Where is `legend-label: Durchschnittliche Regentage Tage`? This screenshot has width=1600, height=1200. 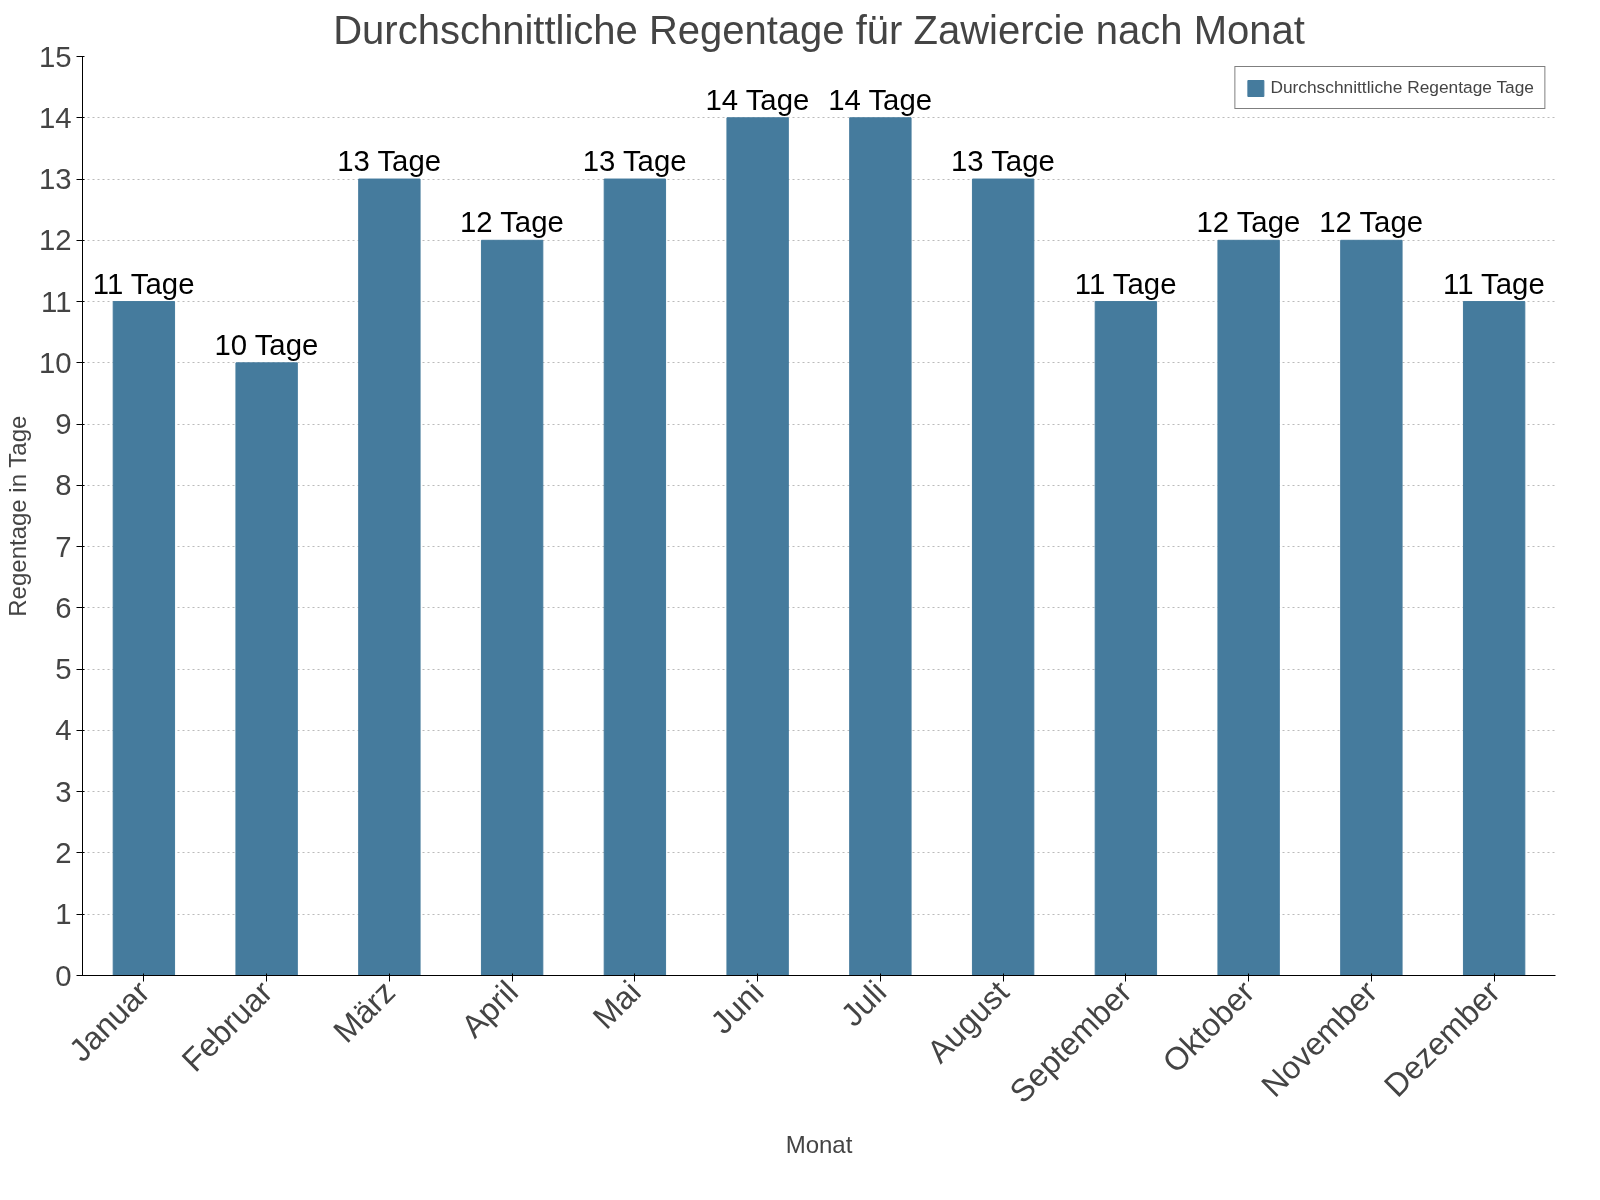 legend-label: Durchschnittliche Regentage Tage is located at coordinates (1402, 87).